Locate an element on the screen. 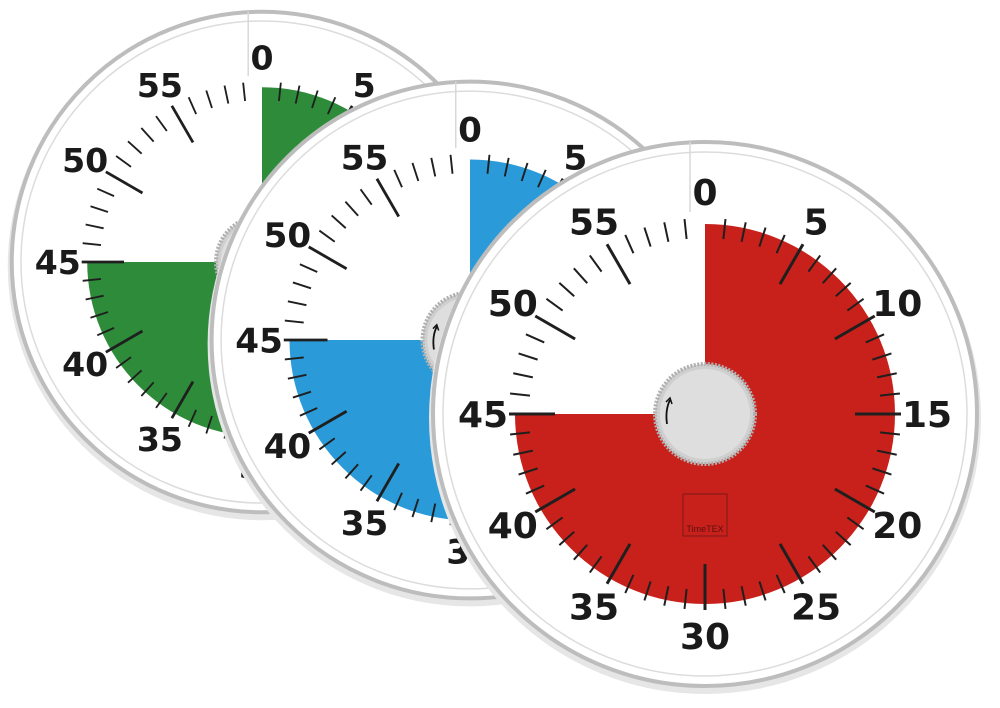 This screenshot has width=1000, height=708. dial-number: 5 is located at coordinates (364, 85).